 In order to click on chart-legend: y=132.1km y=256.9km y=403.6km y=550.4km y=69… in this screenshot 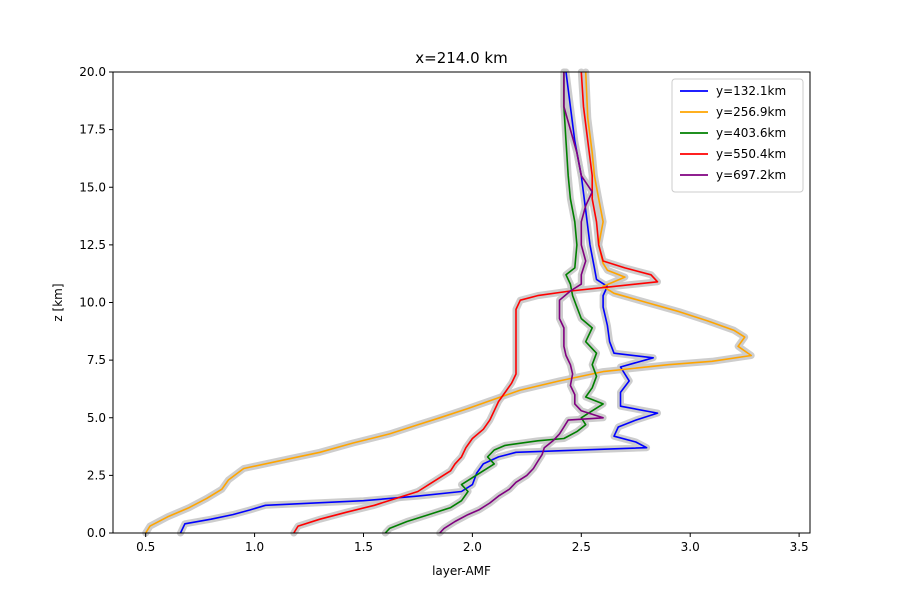, I will do `click(737, 135)`.